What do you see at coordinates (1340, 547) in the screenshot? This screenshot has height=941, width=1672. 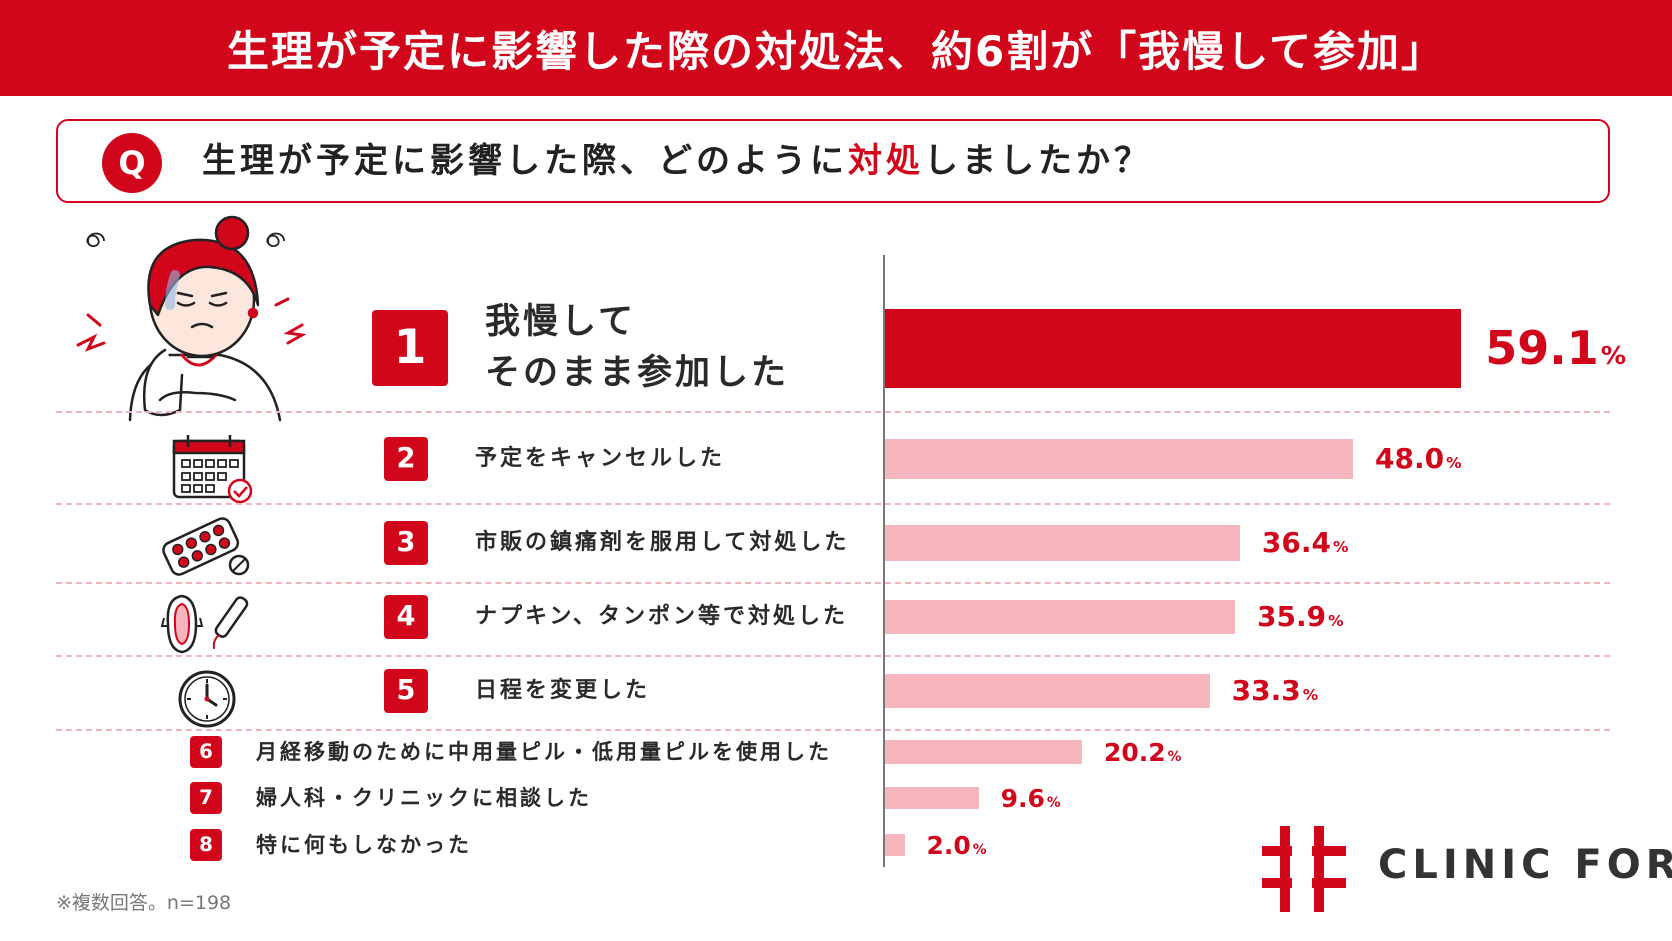 I see `value-unit-3: %` at bounding box center [1340, 547].